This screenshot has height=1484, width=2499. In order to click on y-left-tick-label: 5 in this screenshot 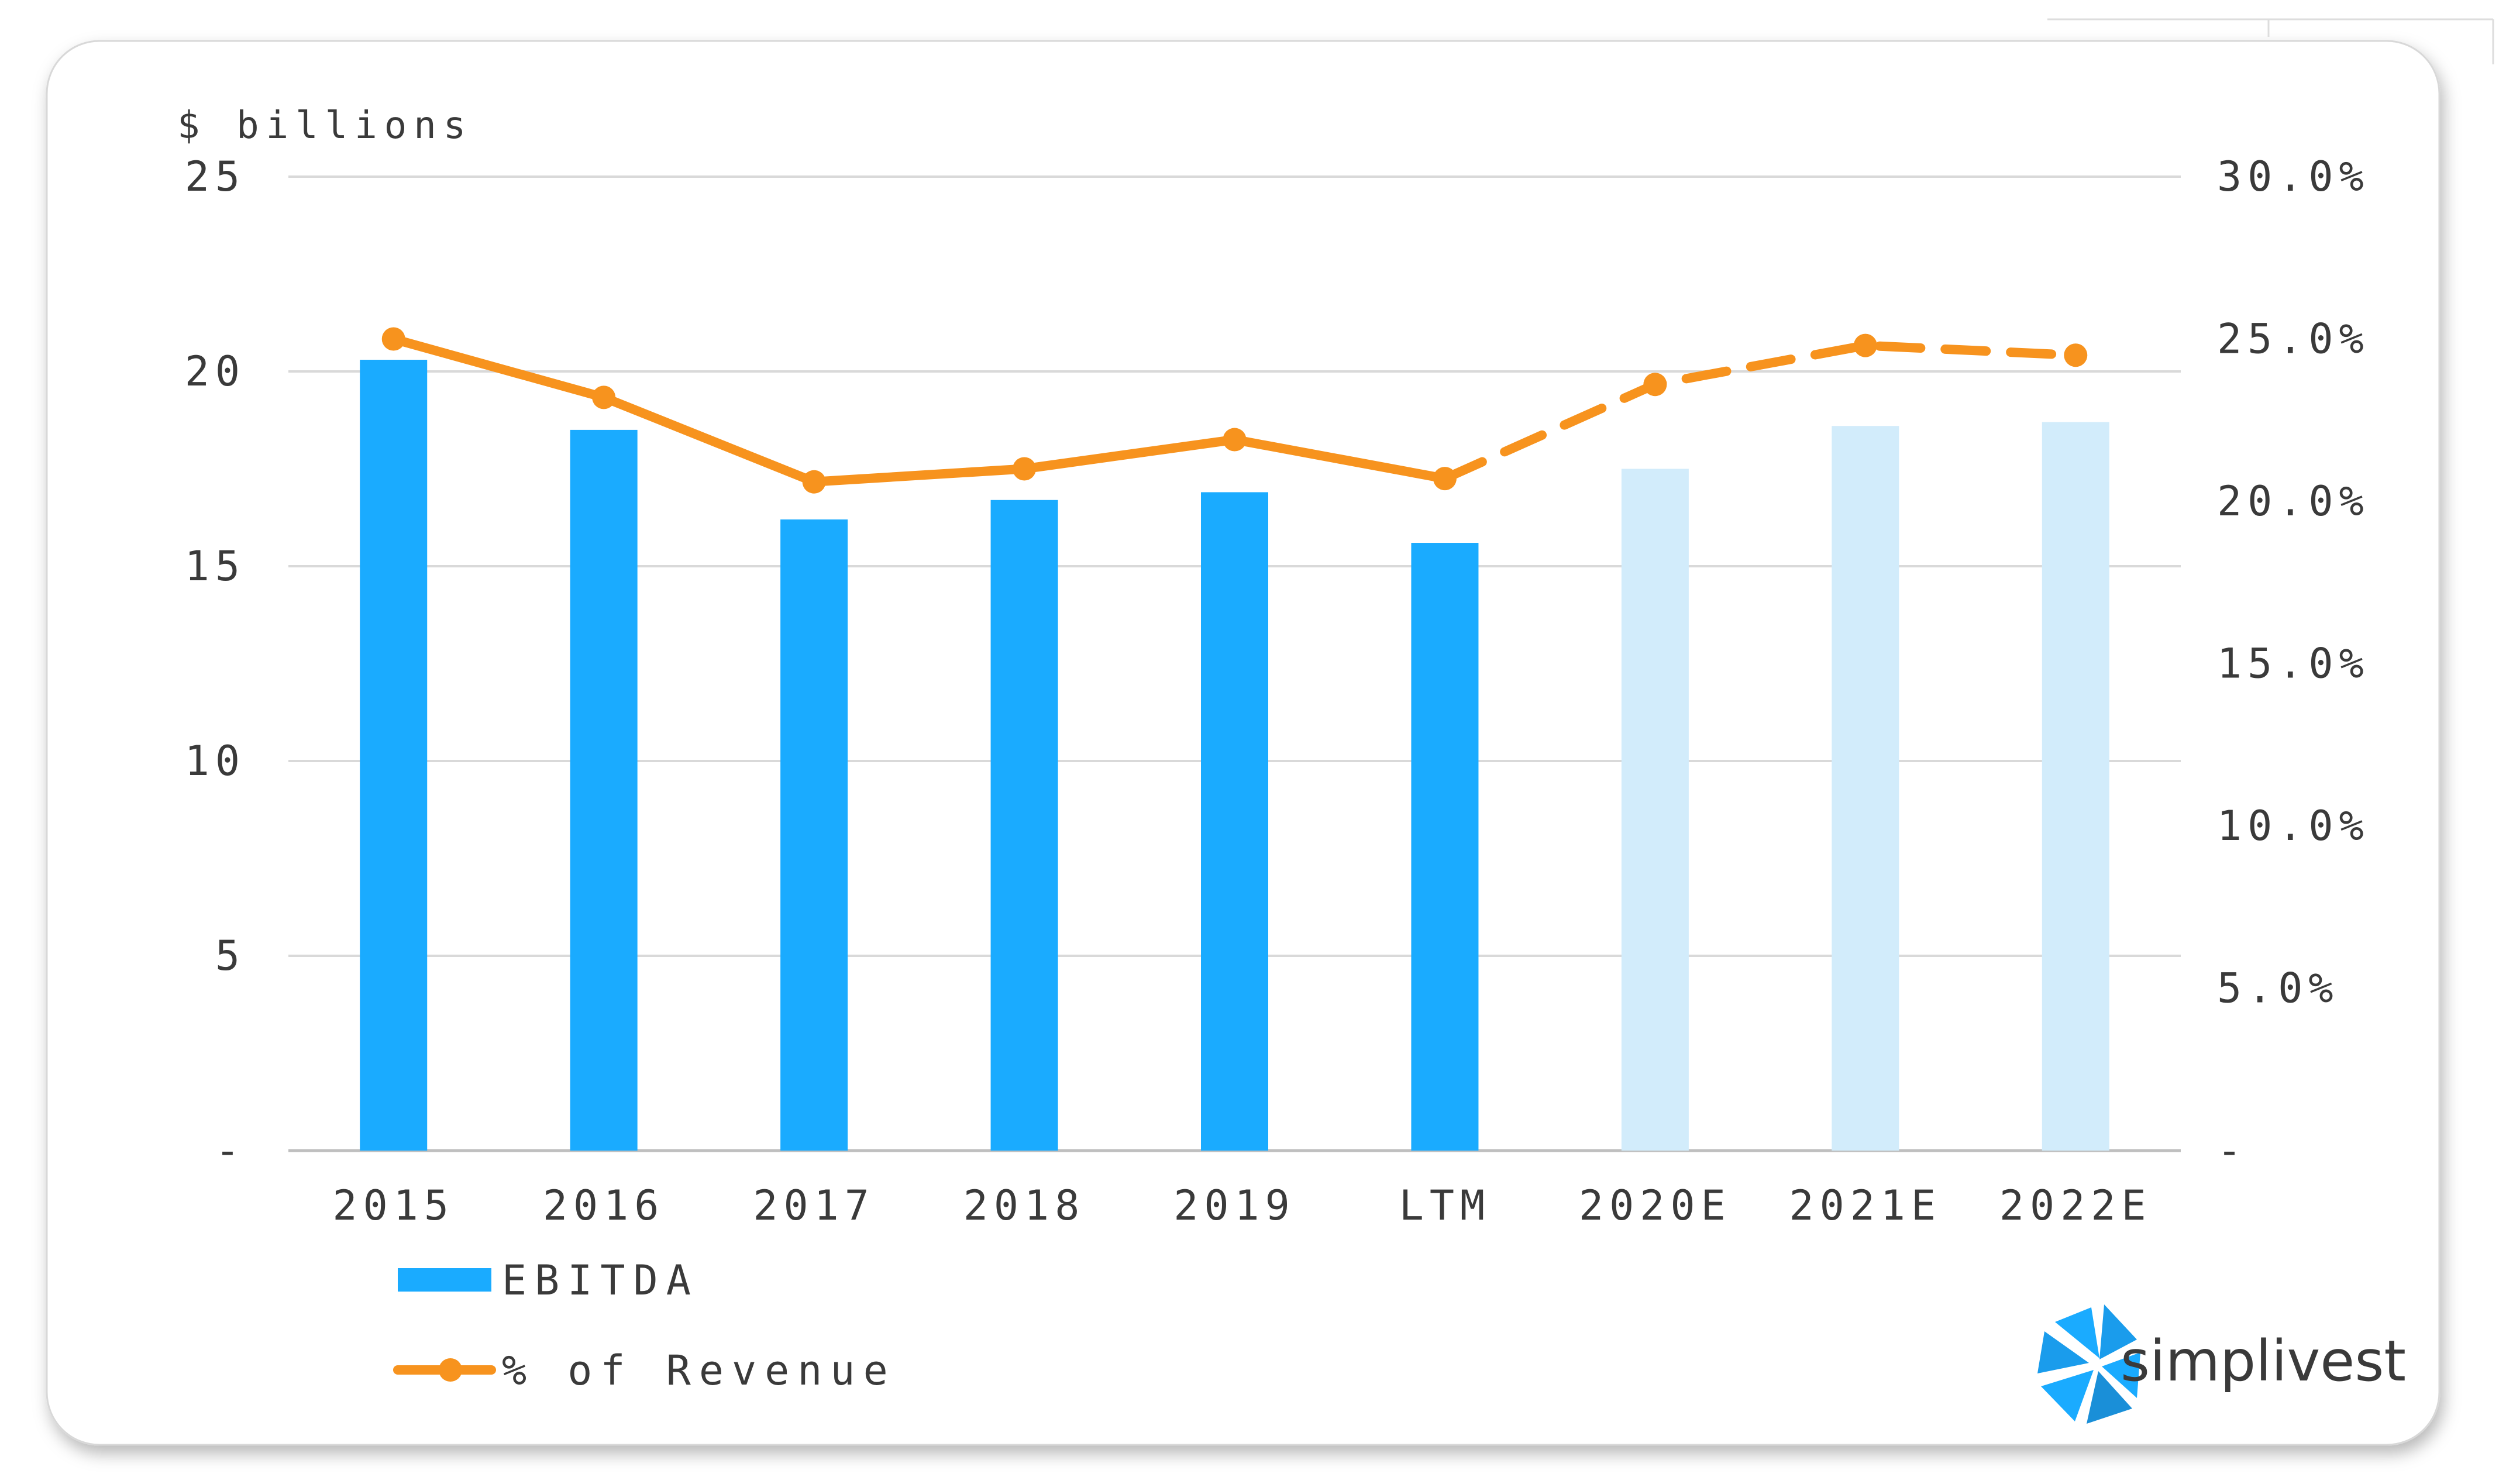, I will do `click(231, 956)`.